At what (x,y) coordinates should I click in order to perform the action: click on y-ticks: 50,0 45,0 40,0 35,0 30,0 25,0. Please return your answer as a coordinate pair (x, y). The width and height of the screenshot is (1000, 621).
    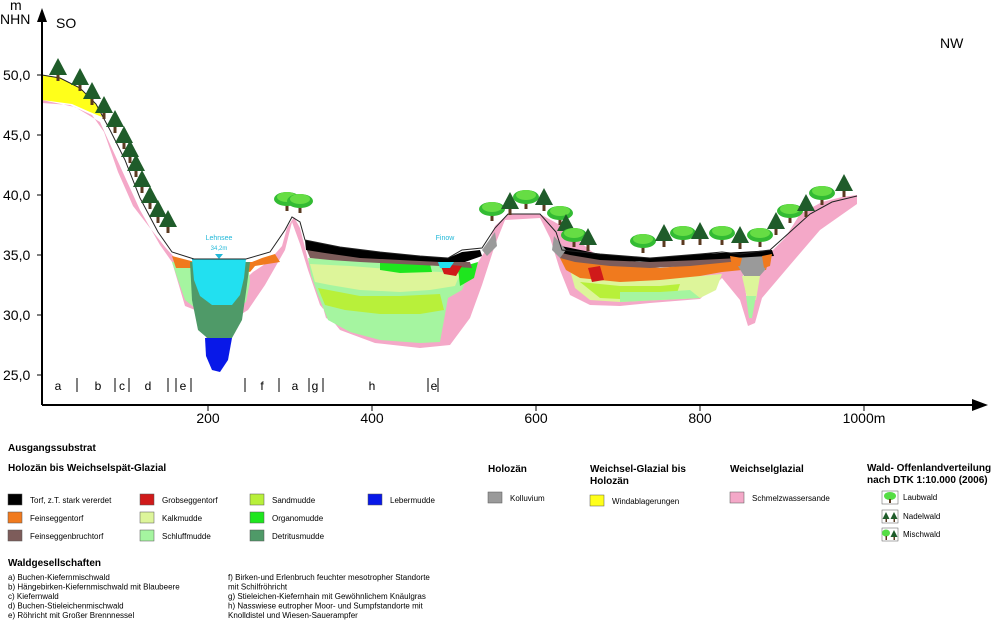
    Looking at the image, I should click on (22, 225).